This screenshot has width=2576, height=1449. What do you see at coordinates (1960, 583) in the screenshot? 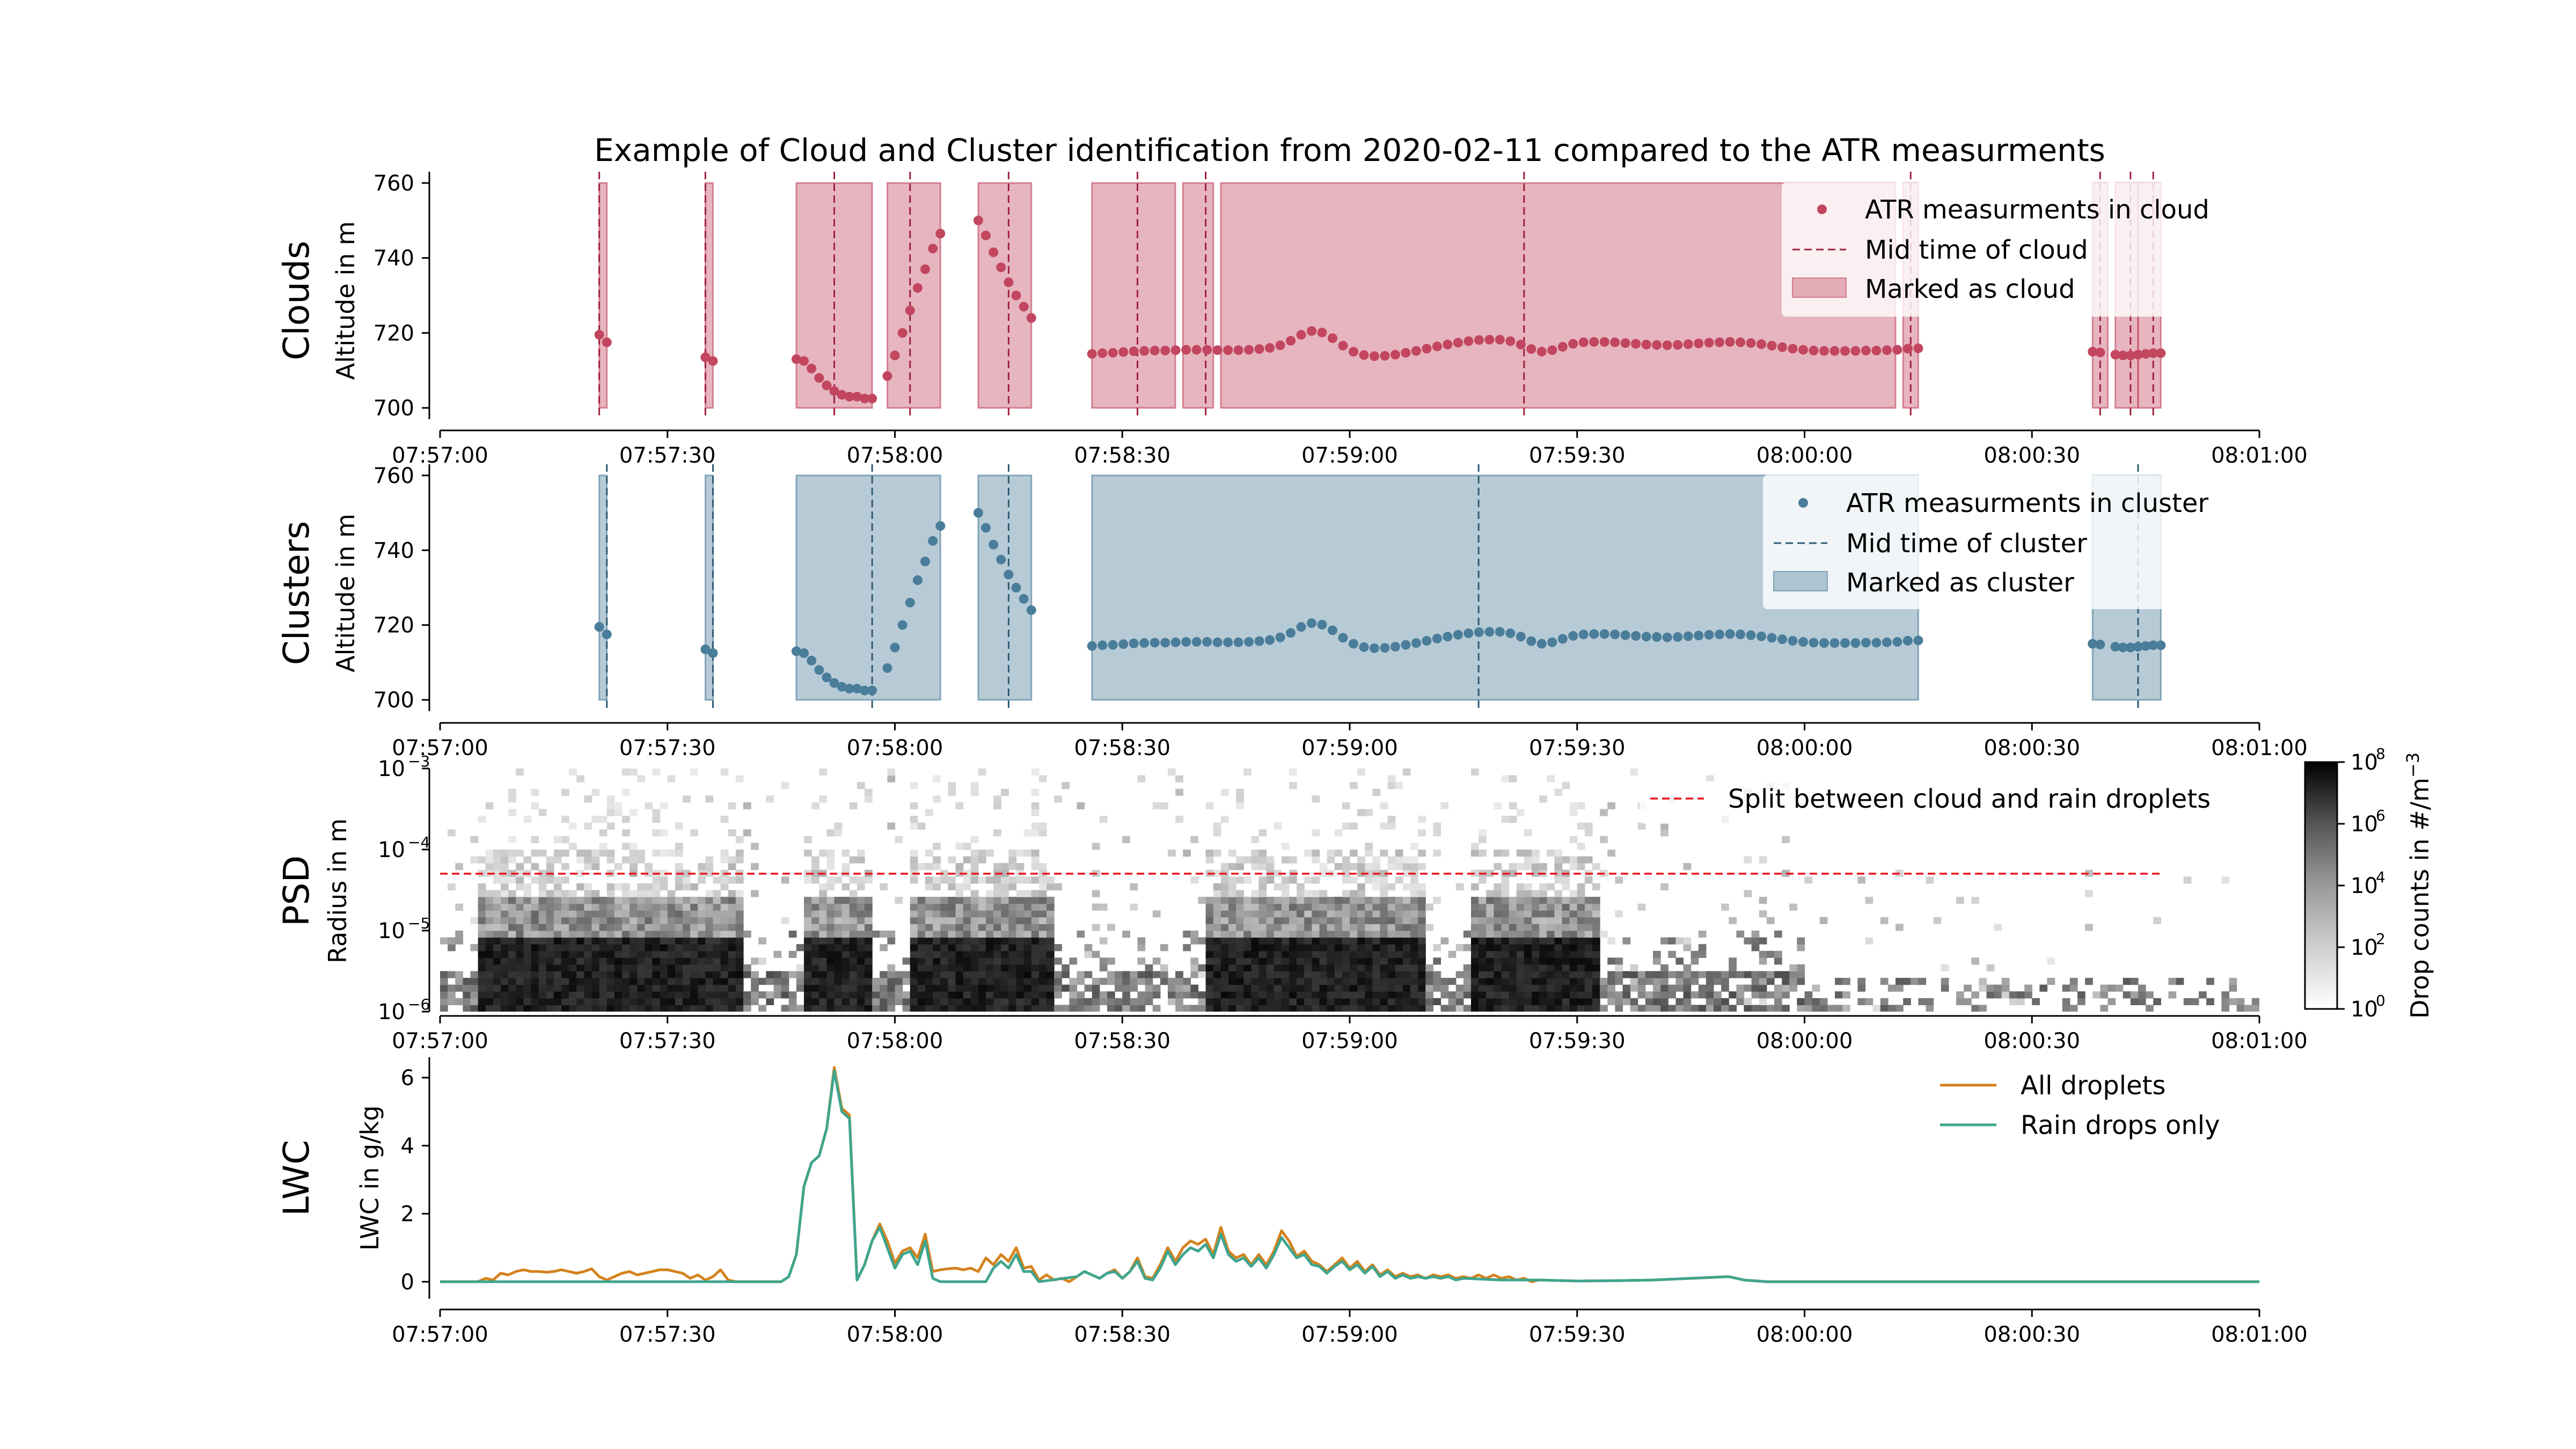
I see `clusters-legend-marked: Marked as cluster` at bounding box center [1960, 583].